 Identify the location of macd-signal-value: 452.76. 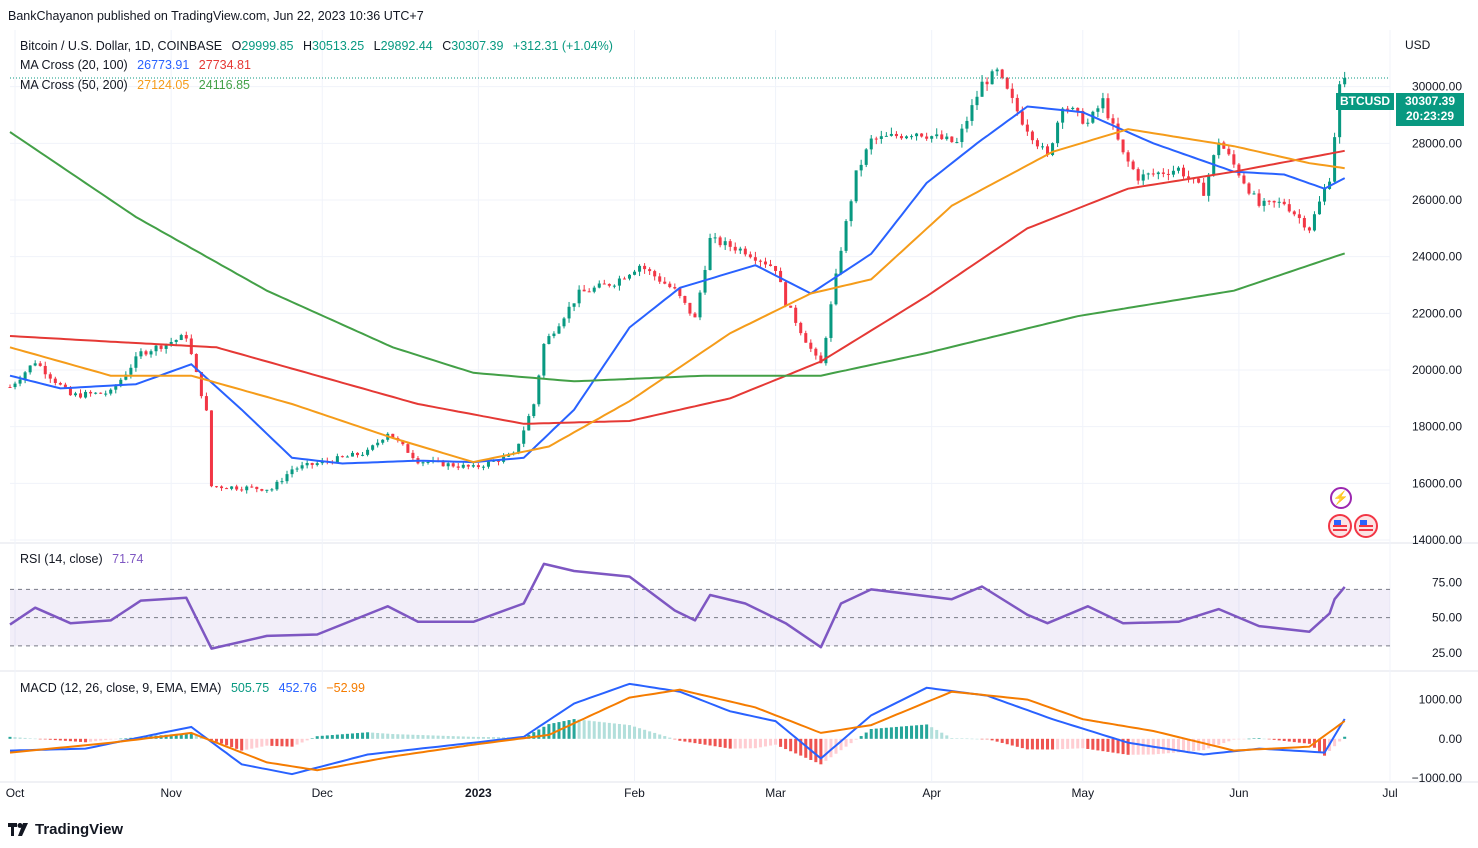
(297, 688).